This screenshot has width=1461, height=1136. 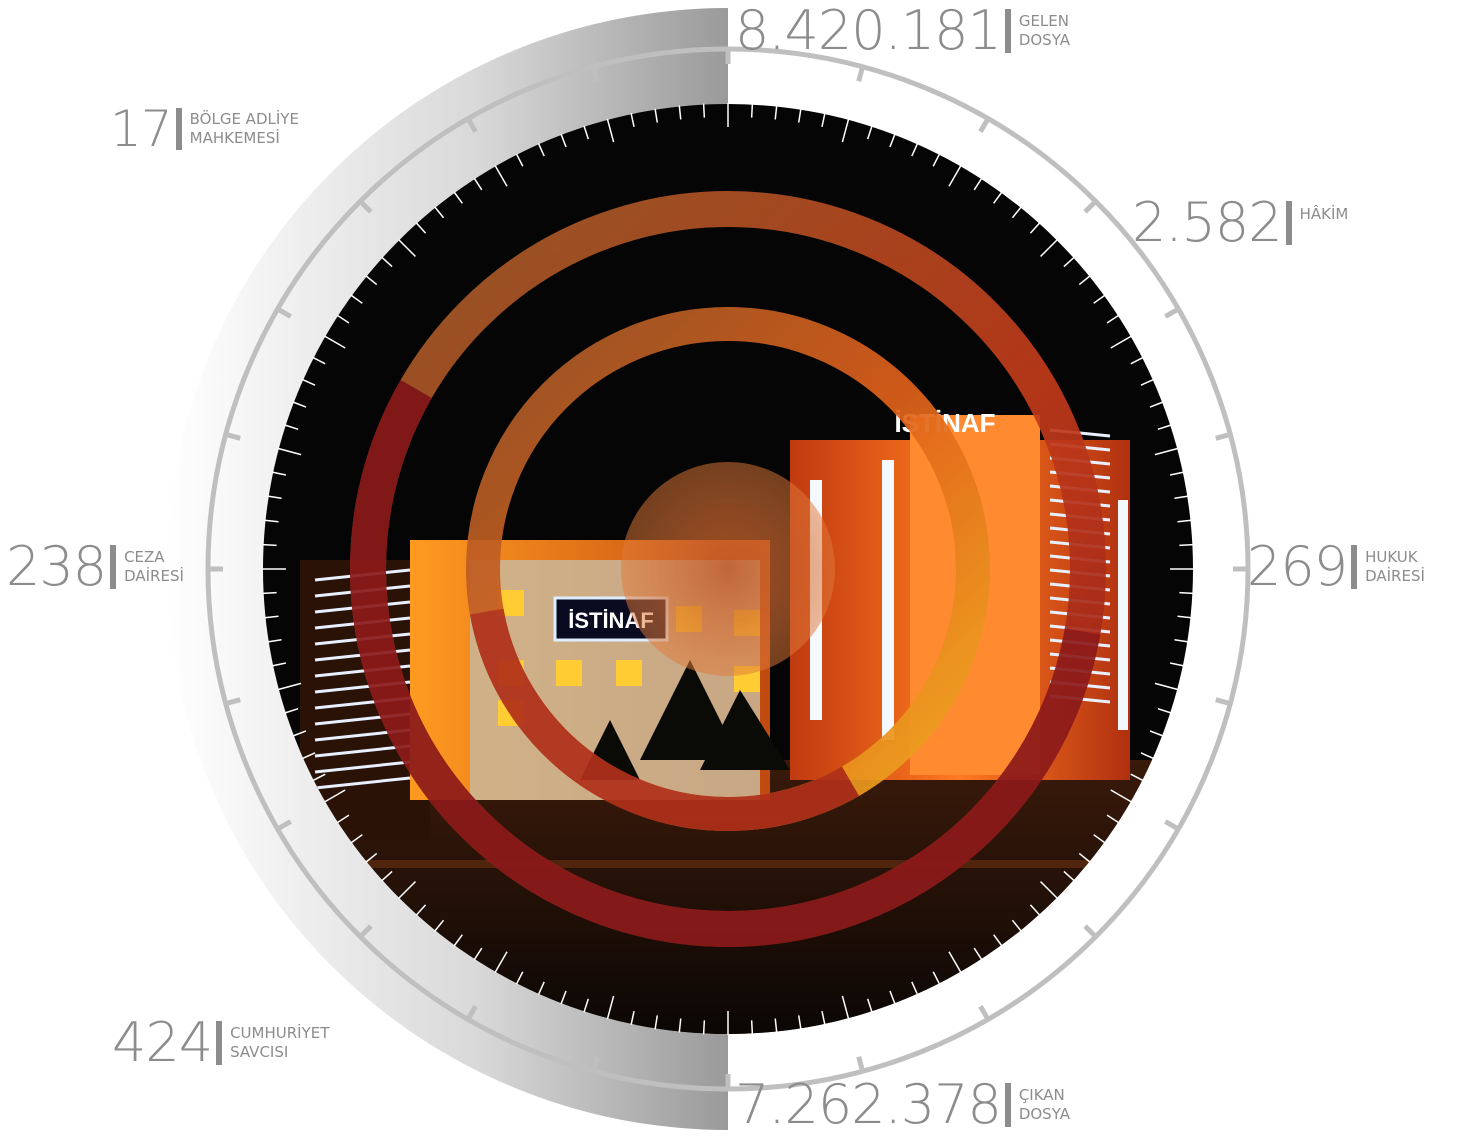 I want to click on stat-bolge-adliye-mahkemesi: 17 BÖLGE ADLİYE MAHKEMESİ, so click(x=204, y=129).